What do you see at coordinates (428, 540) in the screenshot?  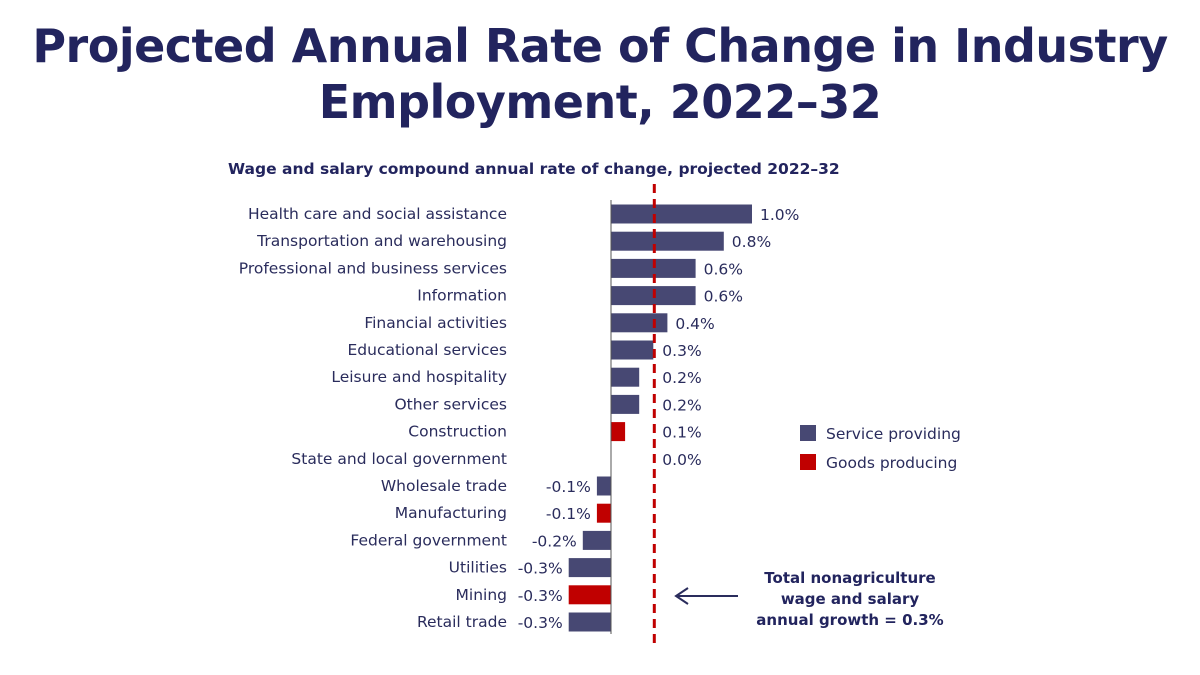 I see `category-label: Federal government` at bounding box center [428, 540].